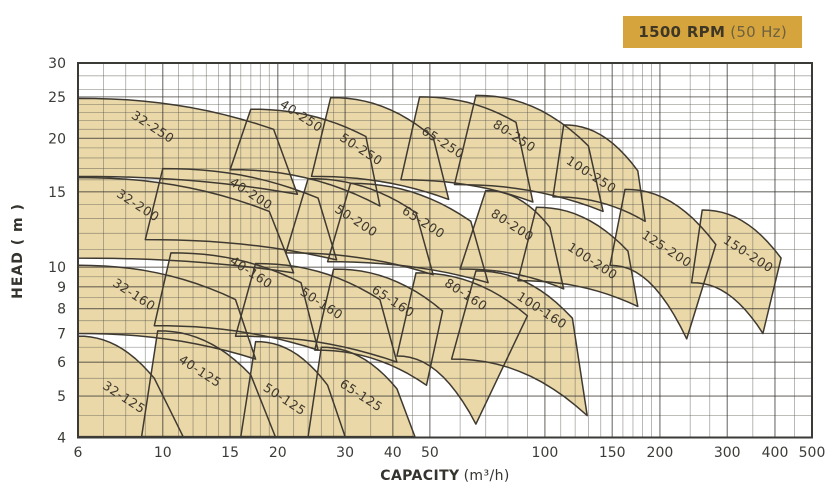  Describe the element at coordinates (18, 251) in the screenshot. I see `y-axis-title: HEAD ( m )` at that location.